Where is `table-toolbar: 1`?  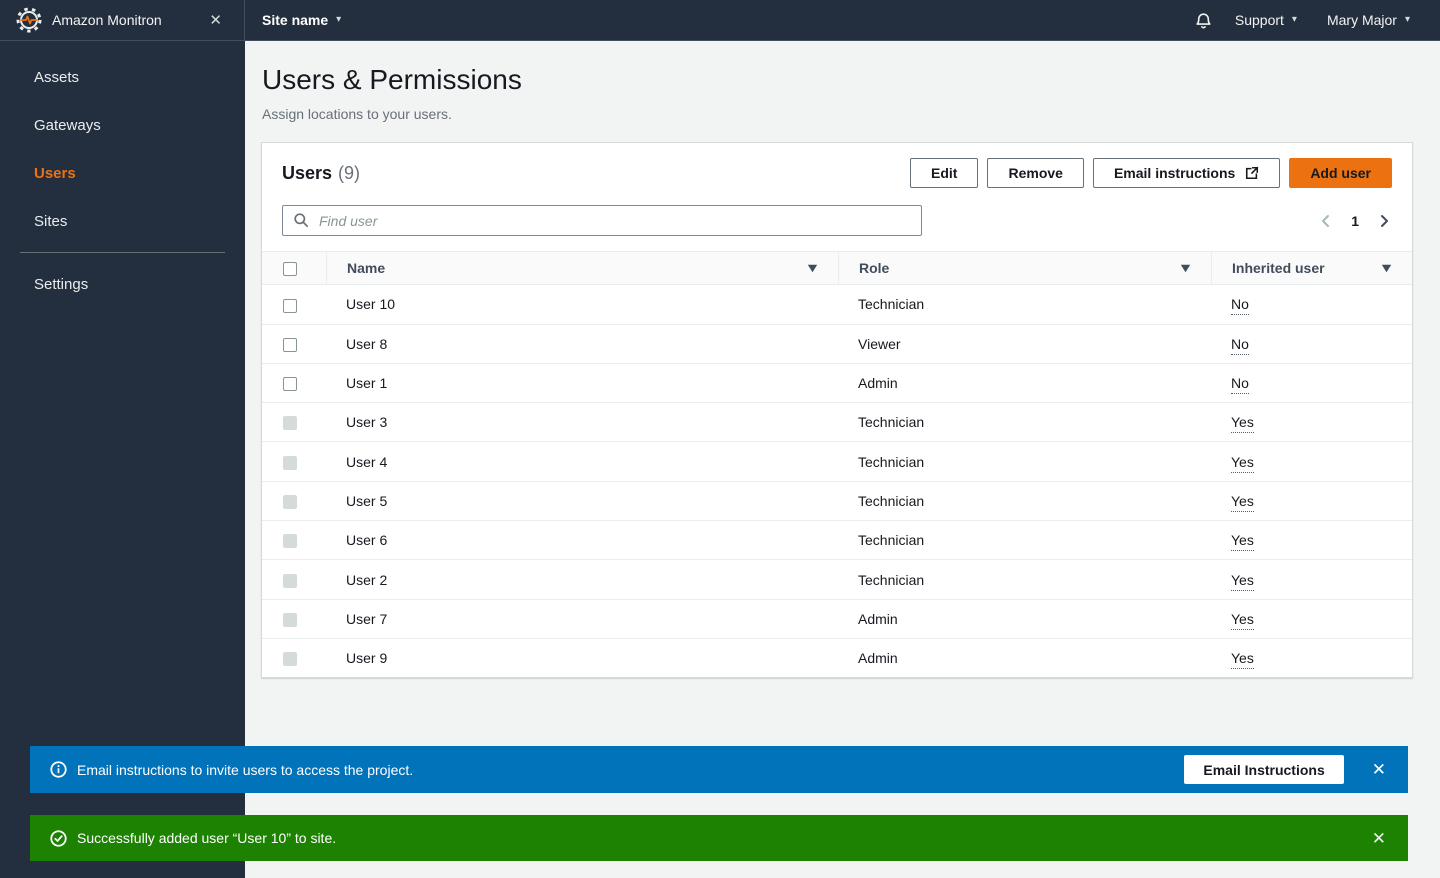
table-toolbar: 1 is located at coordinates (837, 221).